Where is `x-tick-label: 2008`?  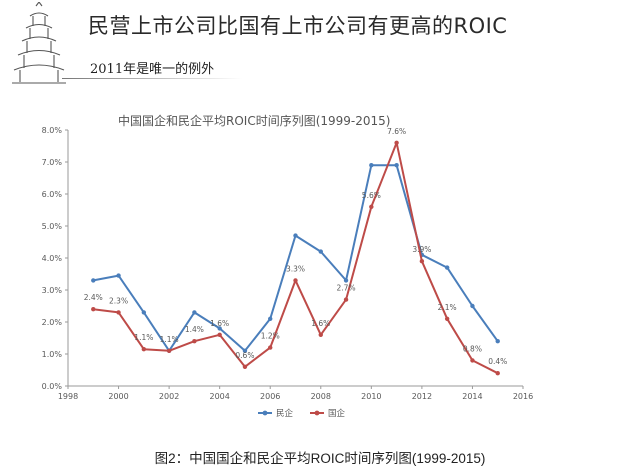 x-tick-label: 2008 is located at coordinates (321, 396).